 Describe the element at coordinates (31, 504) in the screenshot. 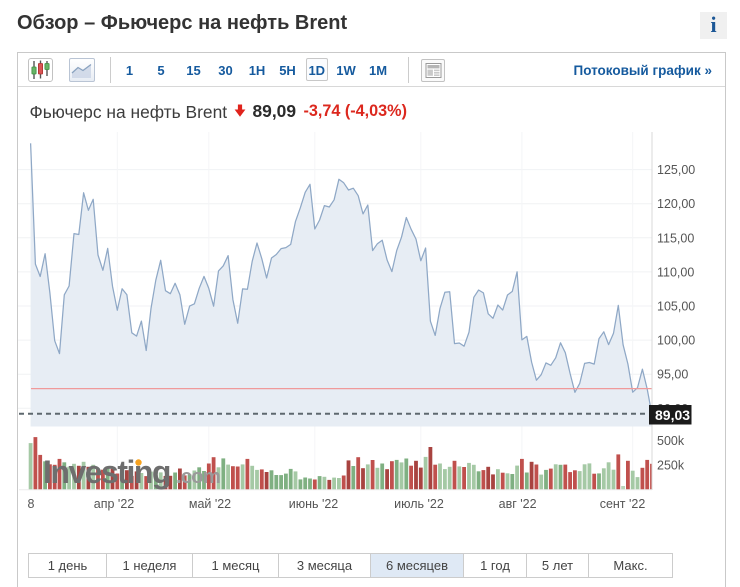

I see `svg-text: 8` at that location.